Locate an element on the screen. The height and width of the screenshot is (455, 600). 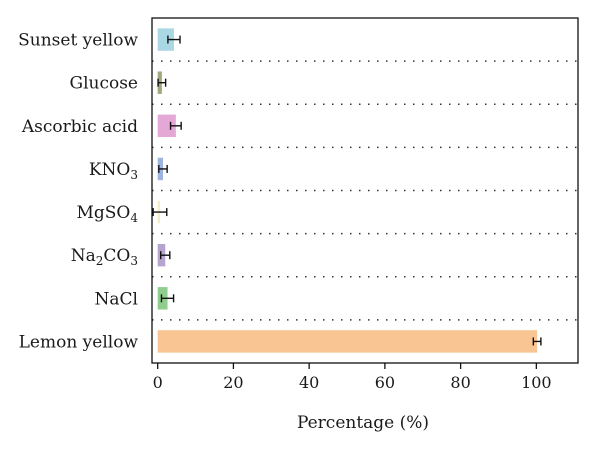
x-tick-label: 100 is located at coordinates (536, 382).